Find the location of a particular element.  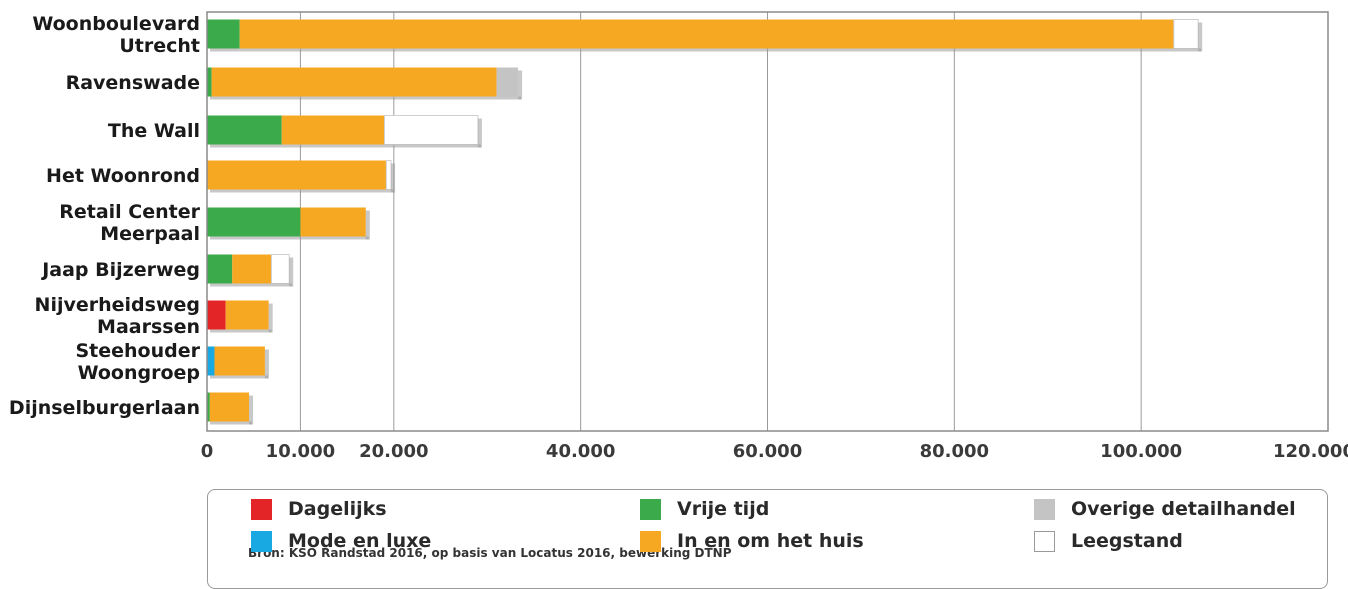

category-label: Dijnselburgerlaan is located at coordinates (104, 408).